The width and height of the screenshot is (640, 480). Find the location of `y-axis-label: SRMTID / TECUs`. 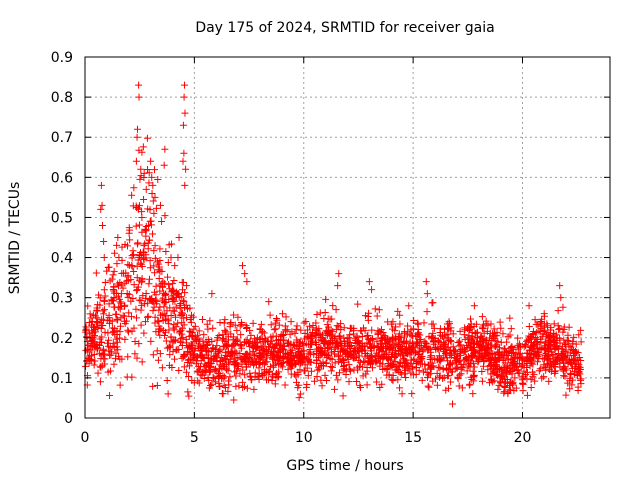

y-axis-label: SRMTID / TECUs is located at coordinates (15, 238).